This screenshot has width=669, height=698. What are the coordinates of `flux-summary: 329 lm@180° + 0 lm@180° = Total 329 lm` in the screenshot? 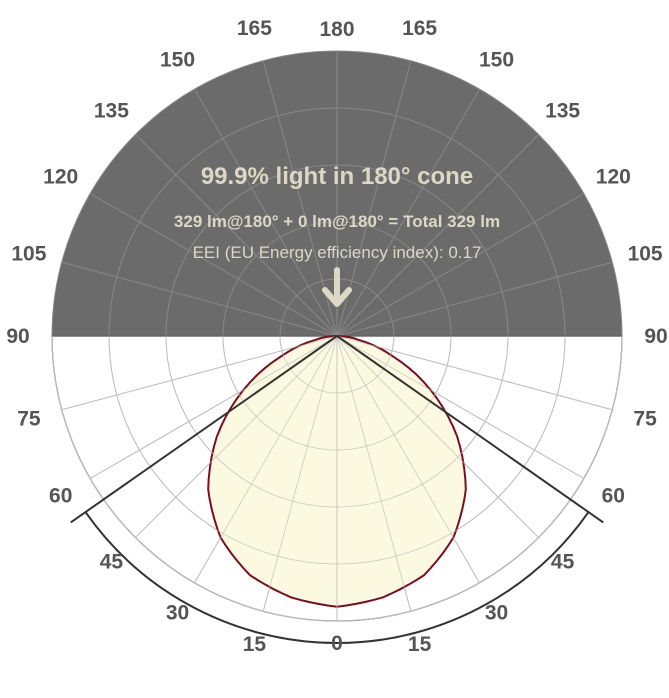 It's located at (337, 221).